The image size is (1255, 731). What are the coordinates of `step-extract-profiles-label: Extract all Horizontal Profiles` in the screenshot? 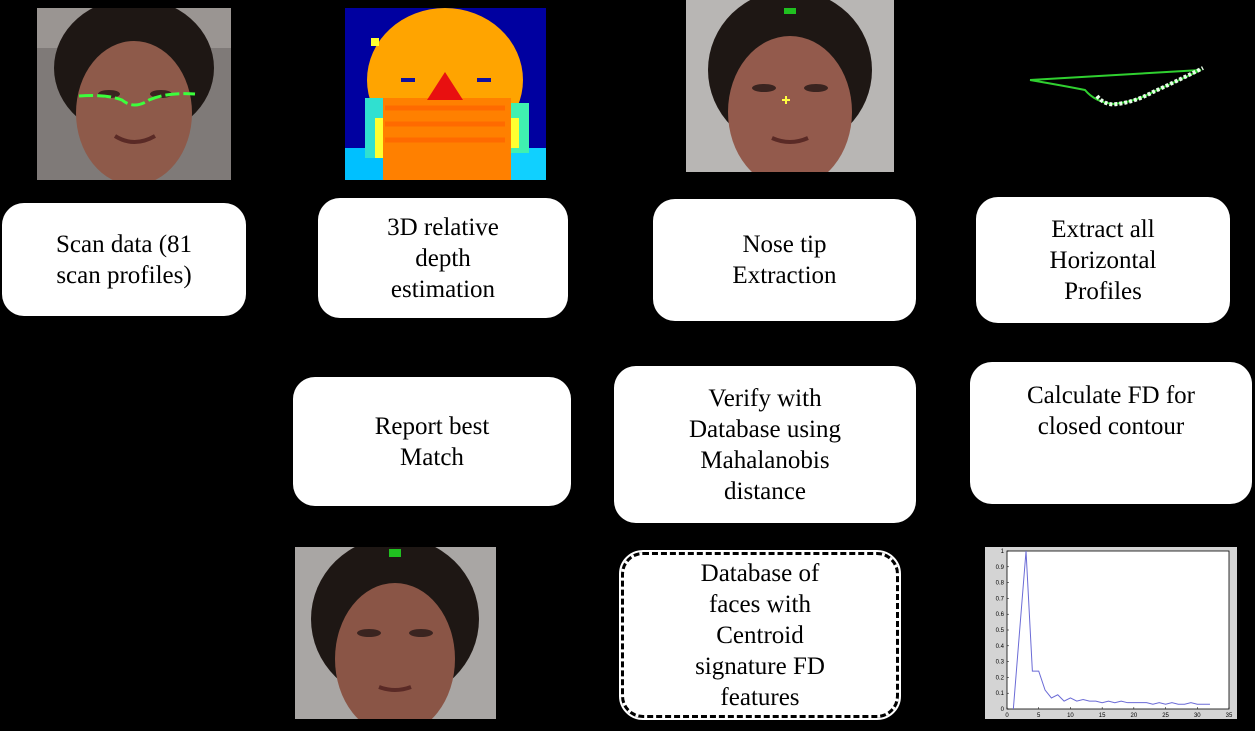 It's located at (1103, 260).